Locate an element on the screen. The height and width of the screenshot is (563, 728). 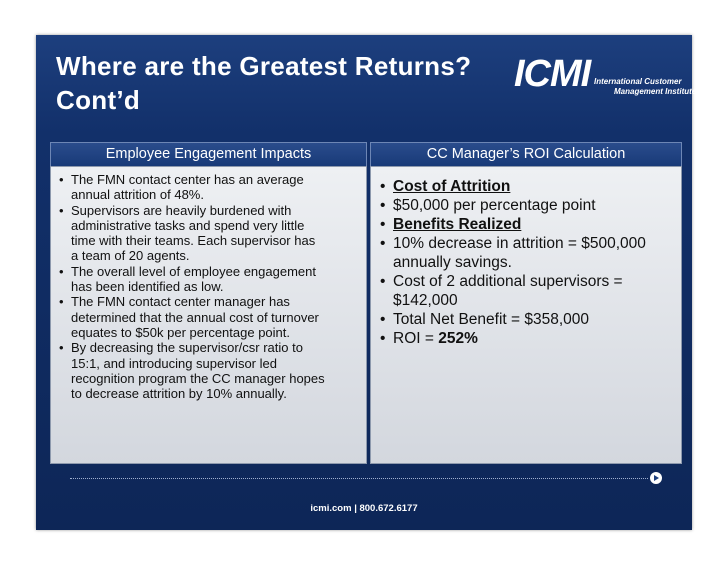
bullet: $50,000 per percentage point is located at coordinates (520, 205).